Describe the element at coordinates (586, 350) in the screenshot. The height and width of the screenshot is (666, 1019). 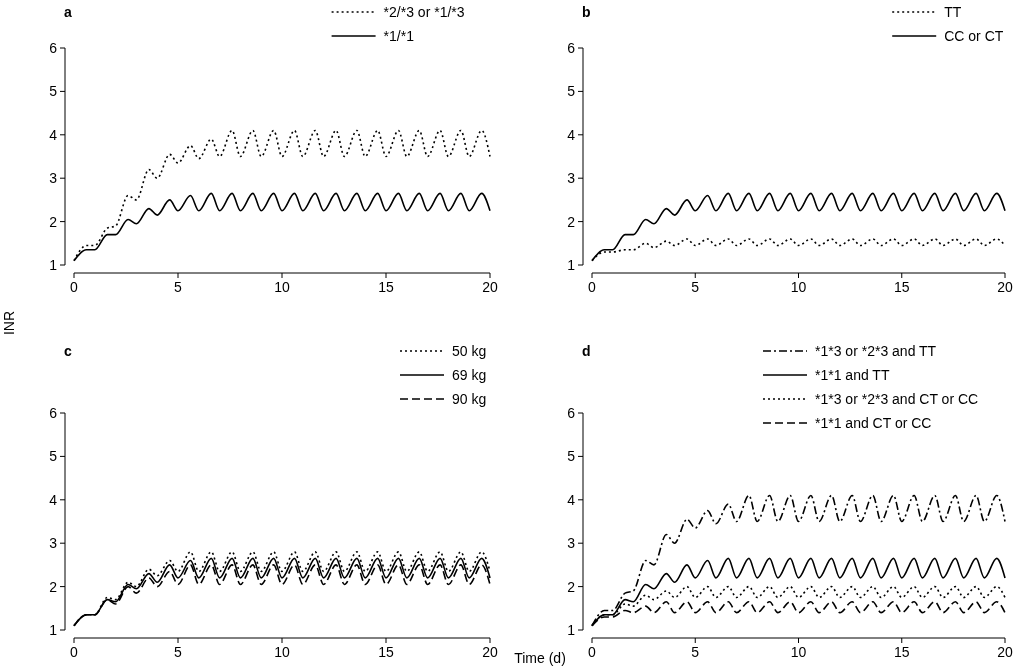
I see `chart-title: d` at that location.